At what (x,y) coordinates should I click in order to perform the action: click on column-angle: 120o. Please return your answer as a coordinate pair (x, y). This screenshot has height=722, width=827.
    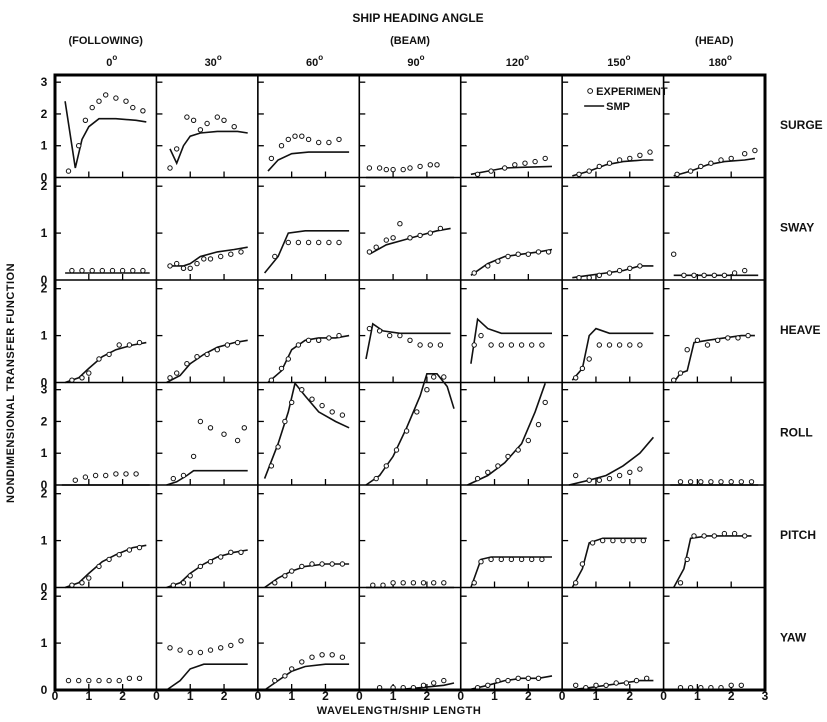
    Looking at the image, I should click on (517, 61).